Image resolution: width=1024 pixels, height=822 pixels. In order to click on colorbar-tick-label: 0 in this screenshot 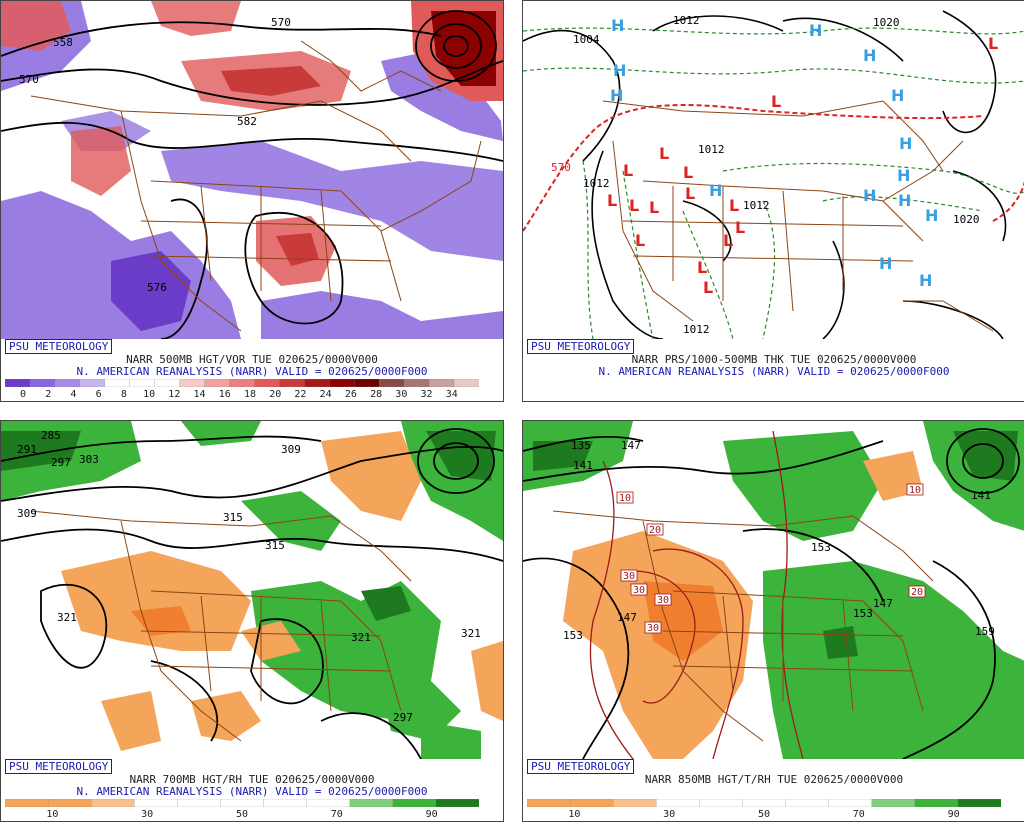, I will do `click(23, 394)`.